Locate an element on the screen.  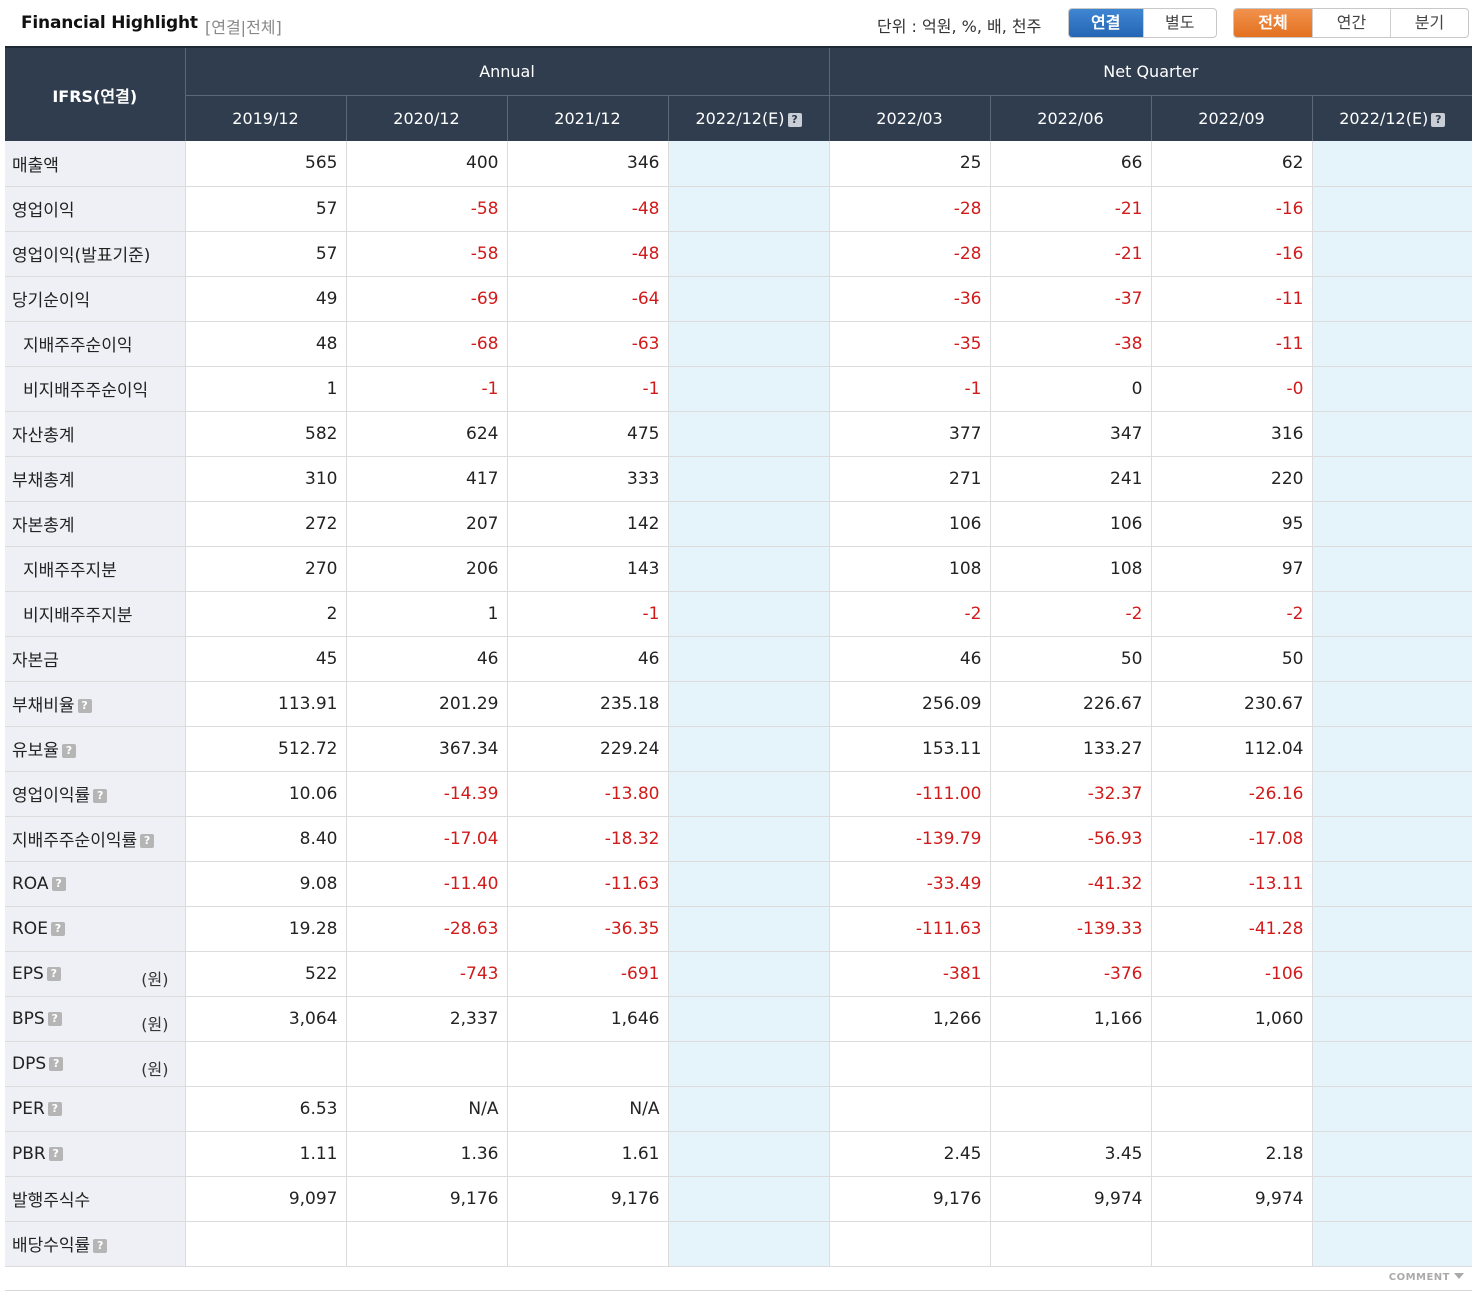
row-label: 지배주주지분 is located at coordinates (95, 569).